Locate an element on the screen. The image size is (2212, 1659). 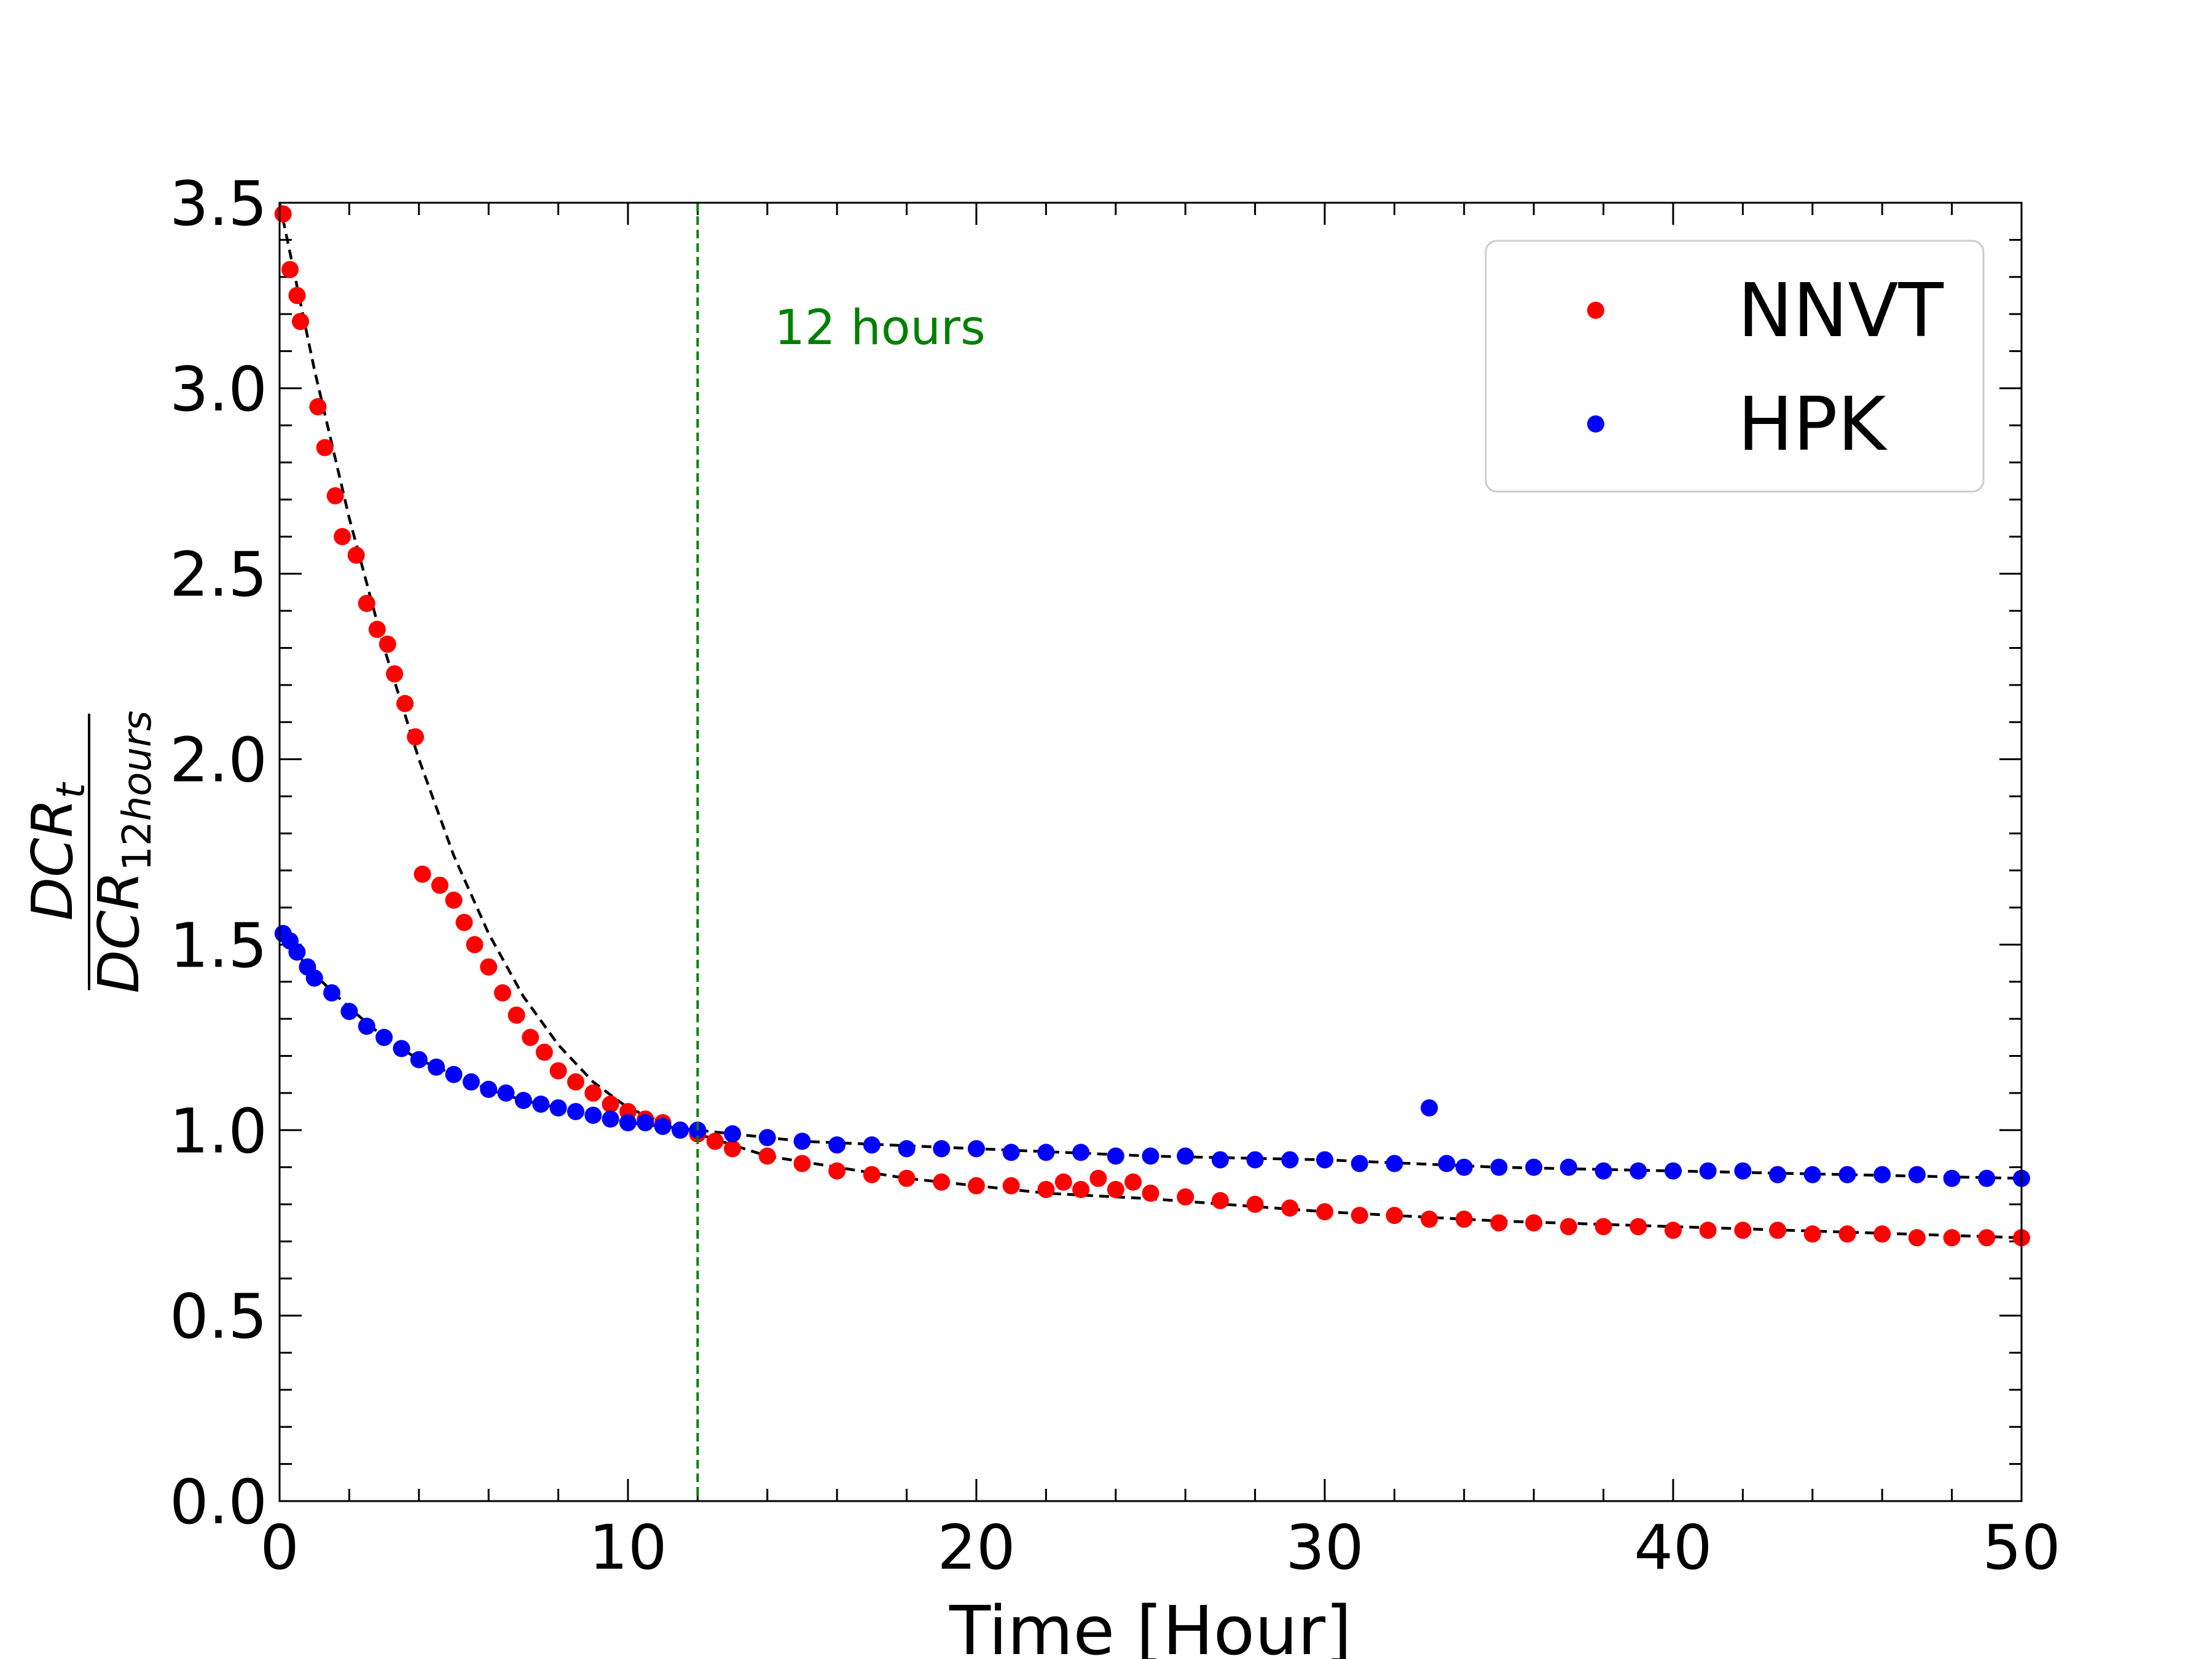
y-tick-label: 3.0 is located at coordinates (218, 389).